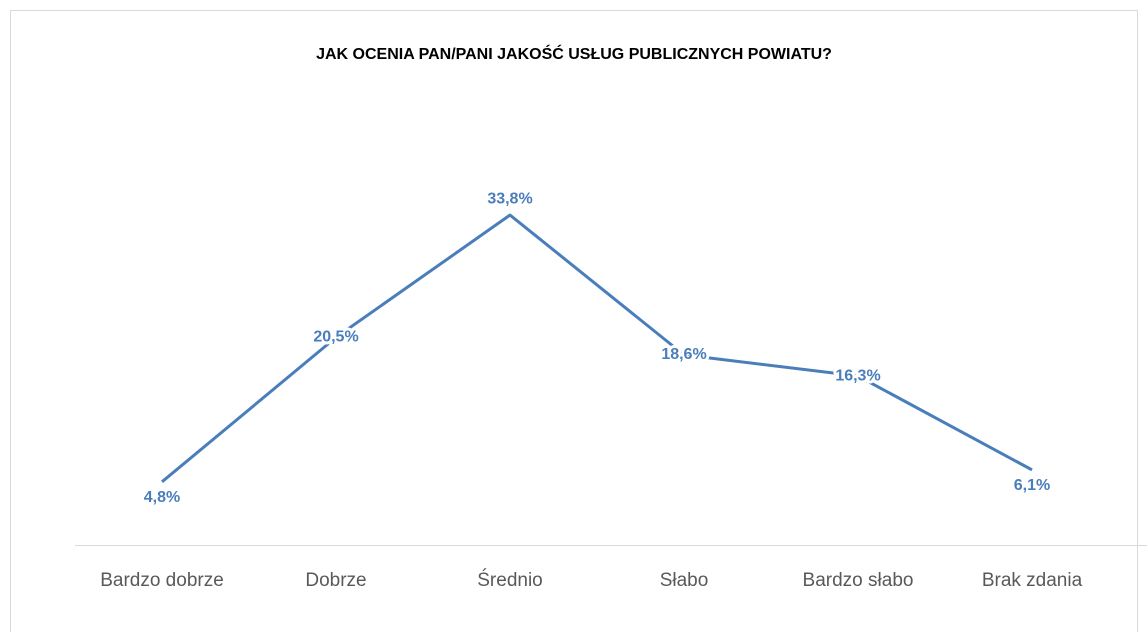 The image size is (1147, 632). I want to click on data-label: 18,6%, so click(683, 354).